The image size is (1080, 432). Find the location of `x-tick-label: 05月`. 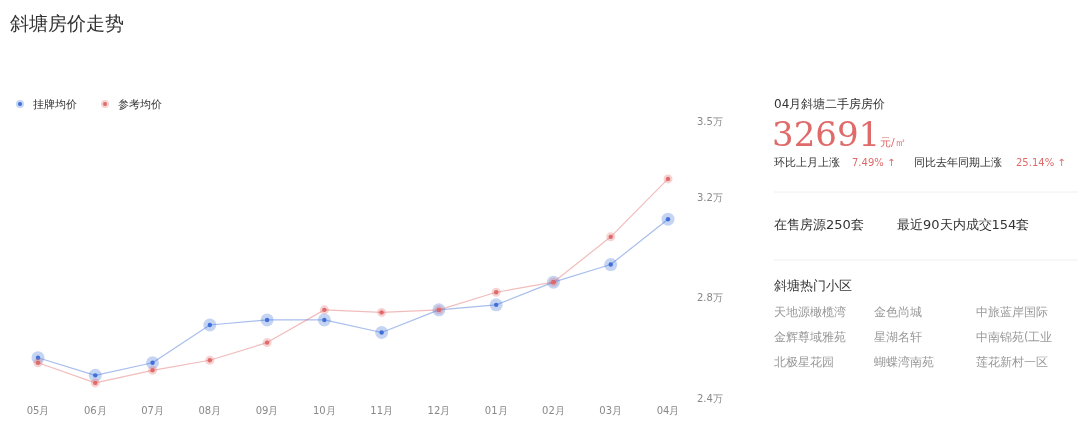

x-tick-label: 05月 is located at coordinates (38, 410).